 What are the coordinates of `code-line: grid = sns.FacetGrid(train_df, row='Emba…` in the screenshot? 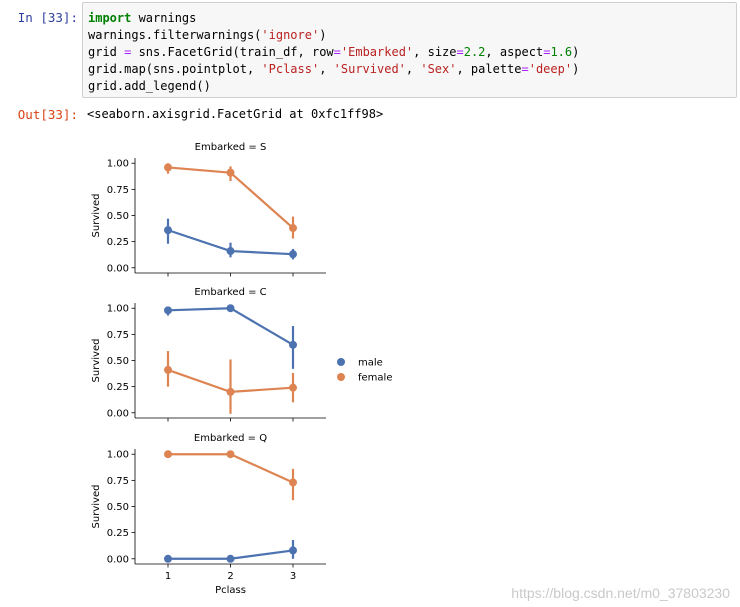 It's located at (334, 52).